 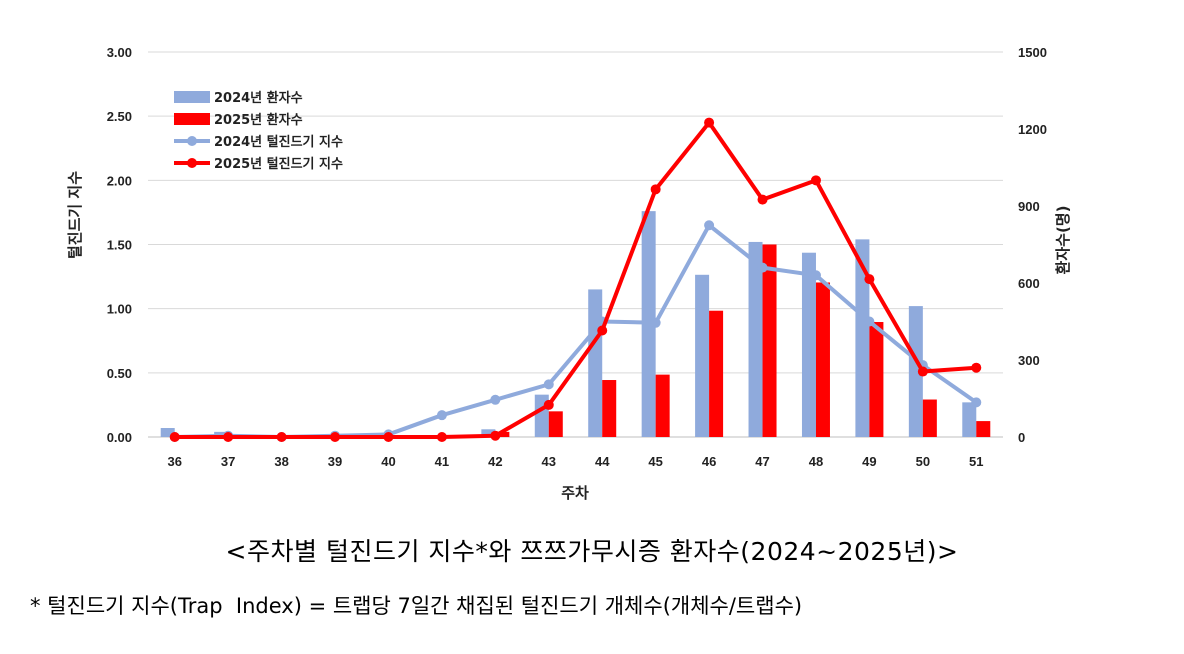 I want to click on x-tick-label: 49, so click(x=869, y=461).